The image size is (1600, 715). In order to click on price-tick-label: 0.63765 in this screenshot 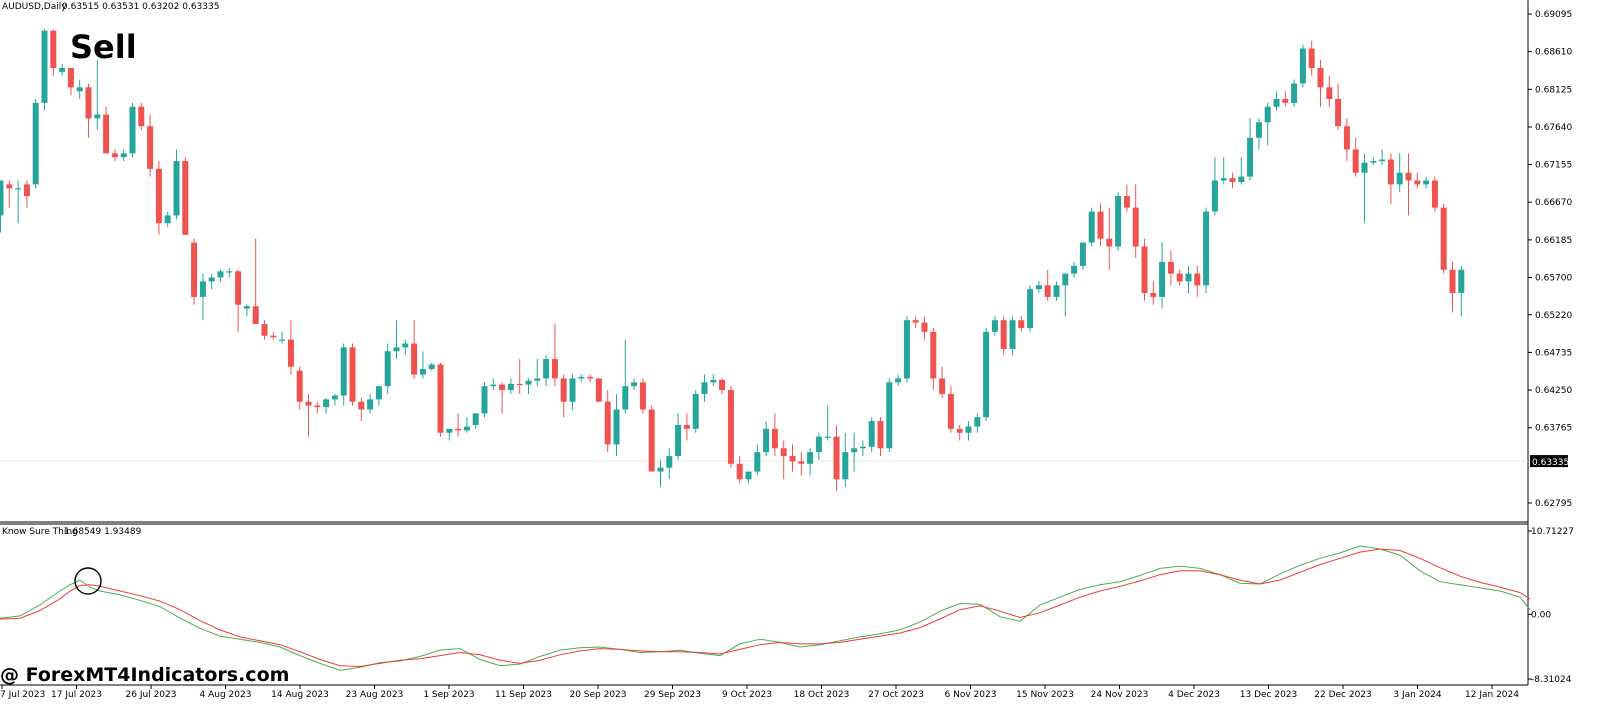, I will do `click(1553, 429)`.